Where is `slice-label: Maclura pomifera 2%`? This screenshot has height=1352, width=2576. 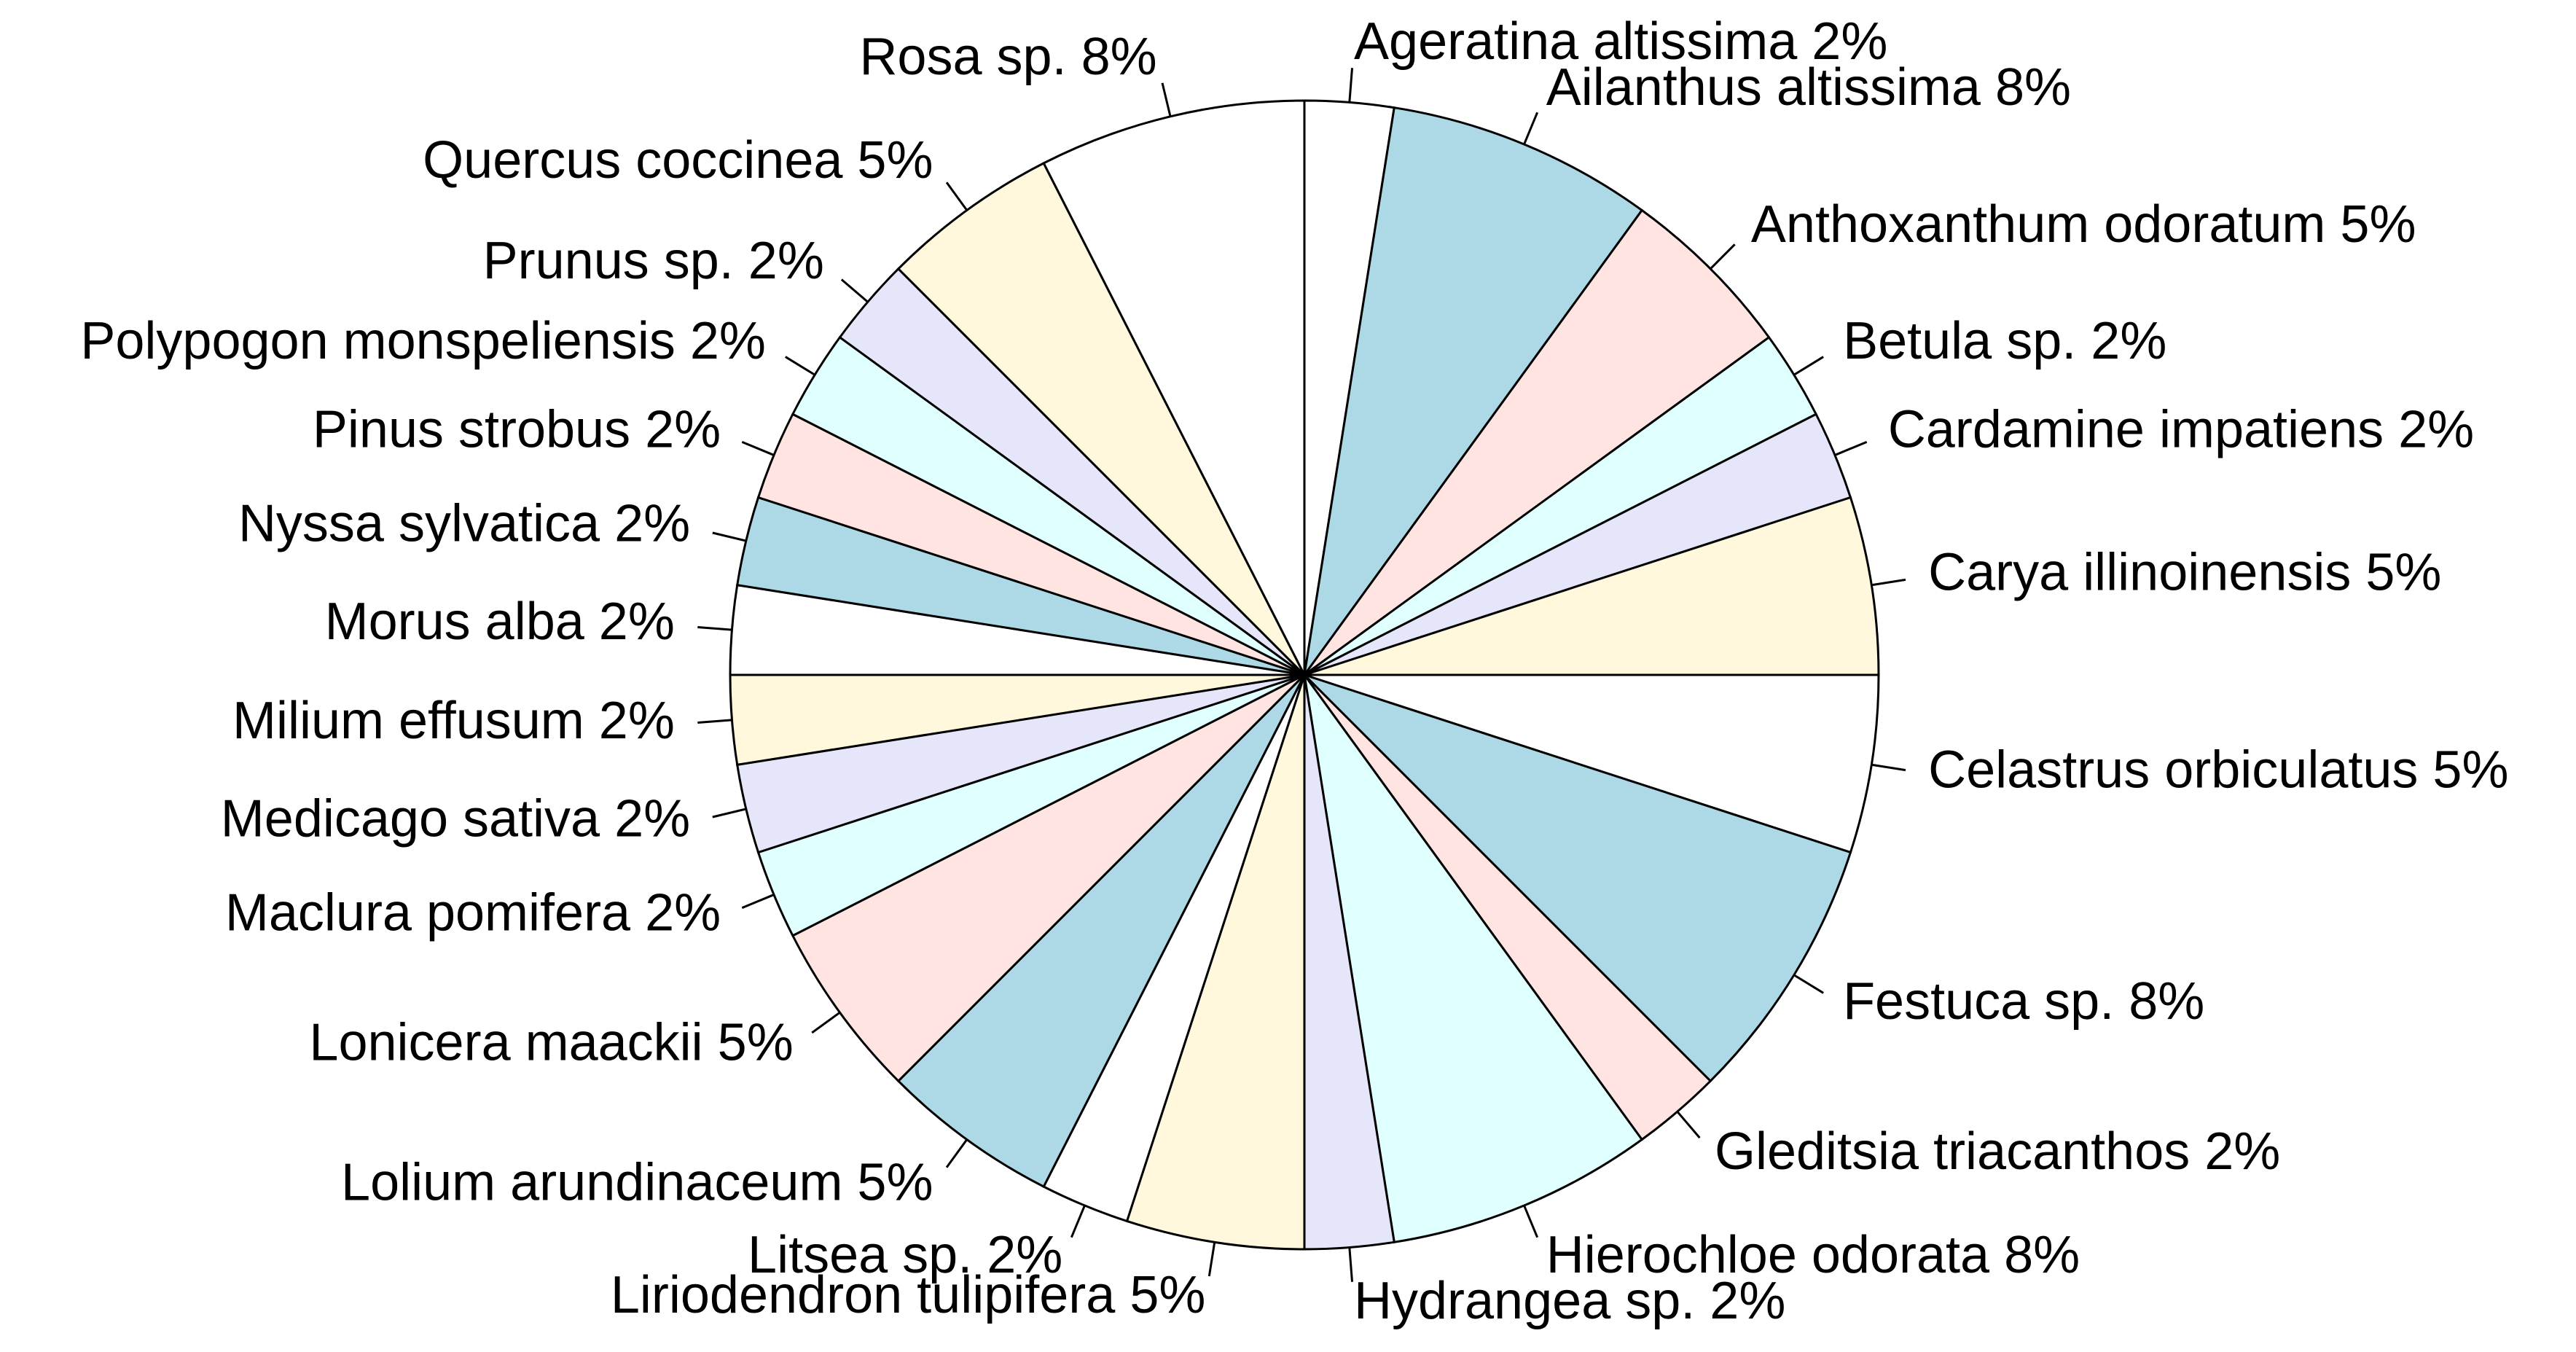 slice-label: Maclura pomifera 2% is located at coordinates (473, 913).